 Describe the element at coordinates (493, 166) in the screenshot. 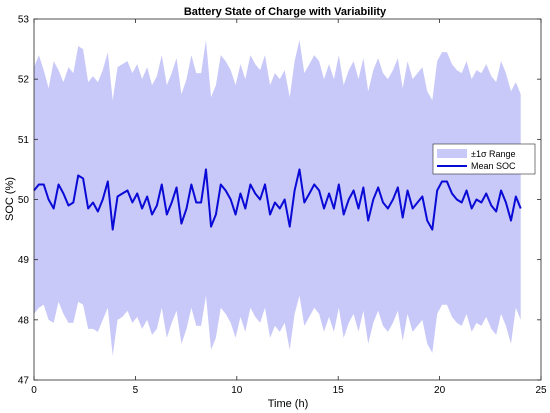

I see `legend-label-mean: Mean SOC` at that location.